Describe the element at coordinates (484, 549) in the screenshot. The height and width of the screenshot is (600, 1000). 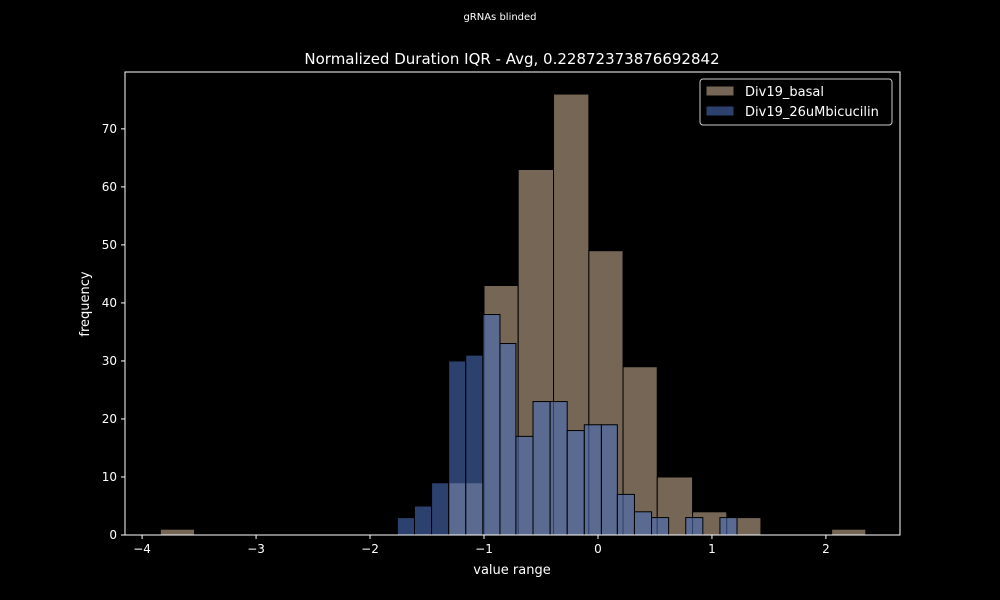
I see `x-tick-label-3: −1` at that location.